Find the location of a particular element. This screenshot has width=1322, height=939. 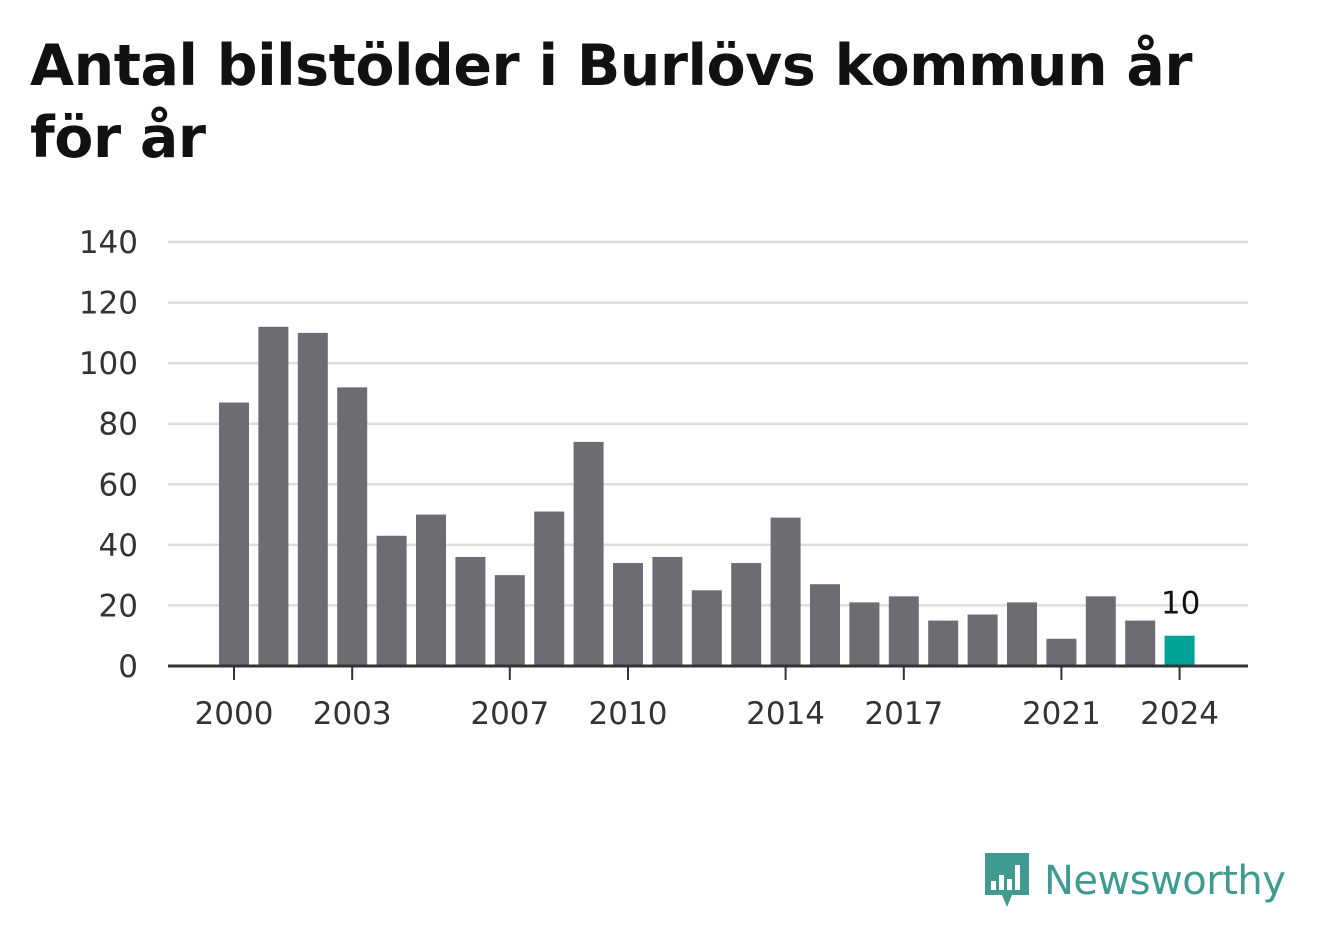

value-label-2024: 10 is located at coordinates (1180, 604).